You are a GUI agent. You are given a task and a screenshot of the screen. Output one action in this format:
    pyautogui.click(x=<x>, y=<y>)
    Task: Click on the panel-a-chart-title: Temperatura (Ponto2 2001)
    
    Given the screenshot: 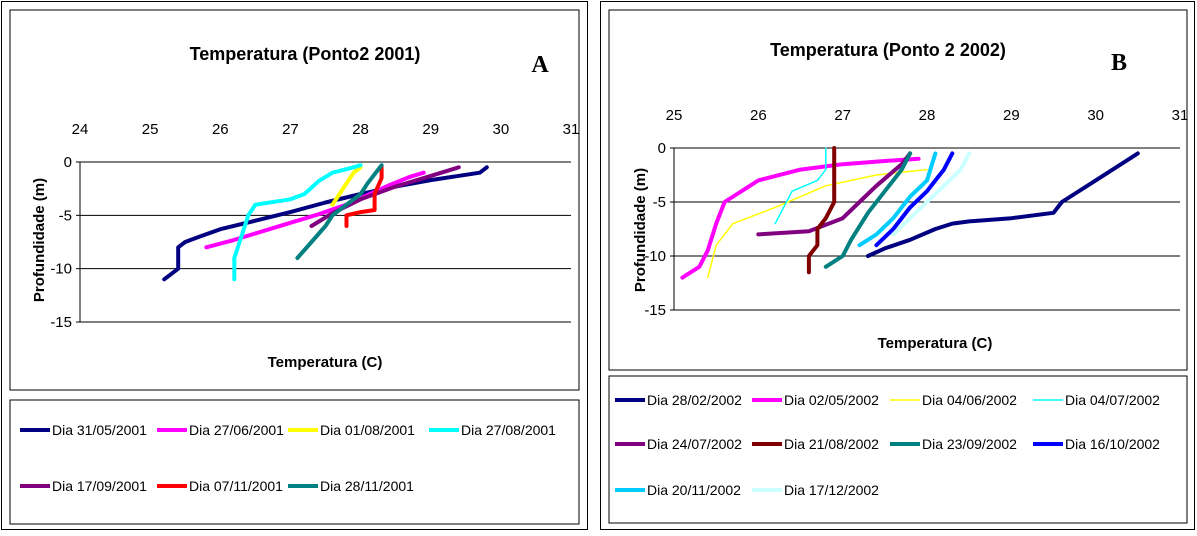 What is the action you would take?
    pyautogui.click(x=305, y=54)
    